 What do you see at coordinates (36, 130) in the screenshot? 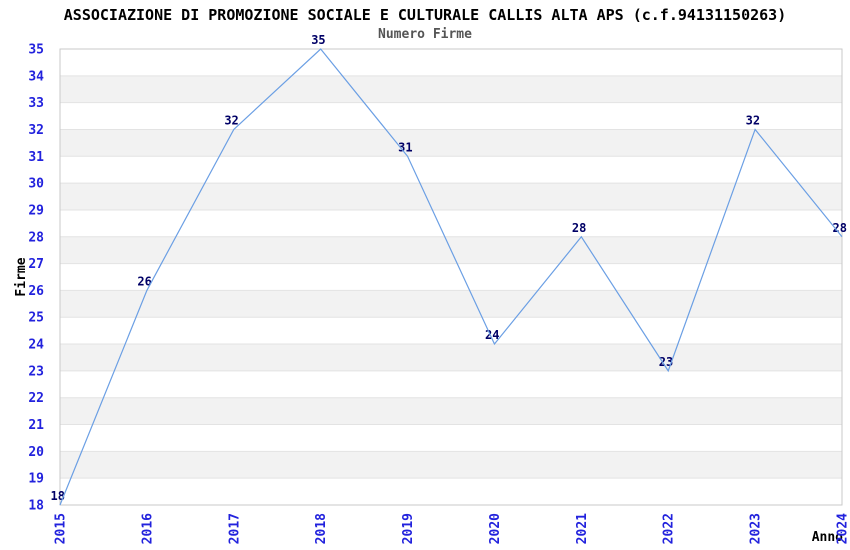
I see `y-tick-label: 32` at bounding box center [36, 130].